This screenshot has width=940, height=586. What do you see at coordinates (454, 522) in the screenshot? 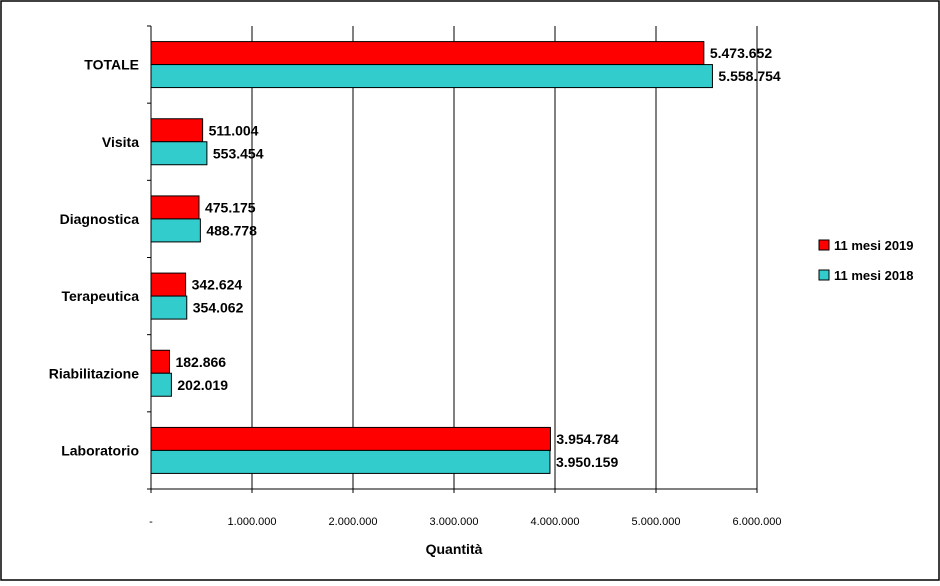
I see `x-tick-label-3: 3.000.000` at bounding box center [454, 522].